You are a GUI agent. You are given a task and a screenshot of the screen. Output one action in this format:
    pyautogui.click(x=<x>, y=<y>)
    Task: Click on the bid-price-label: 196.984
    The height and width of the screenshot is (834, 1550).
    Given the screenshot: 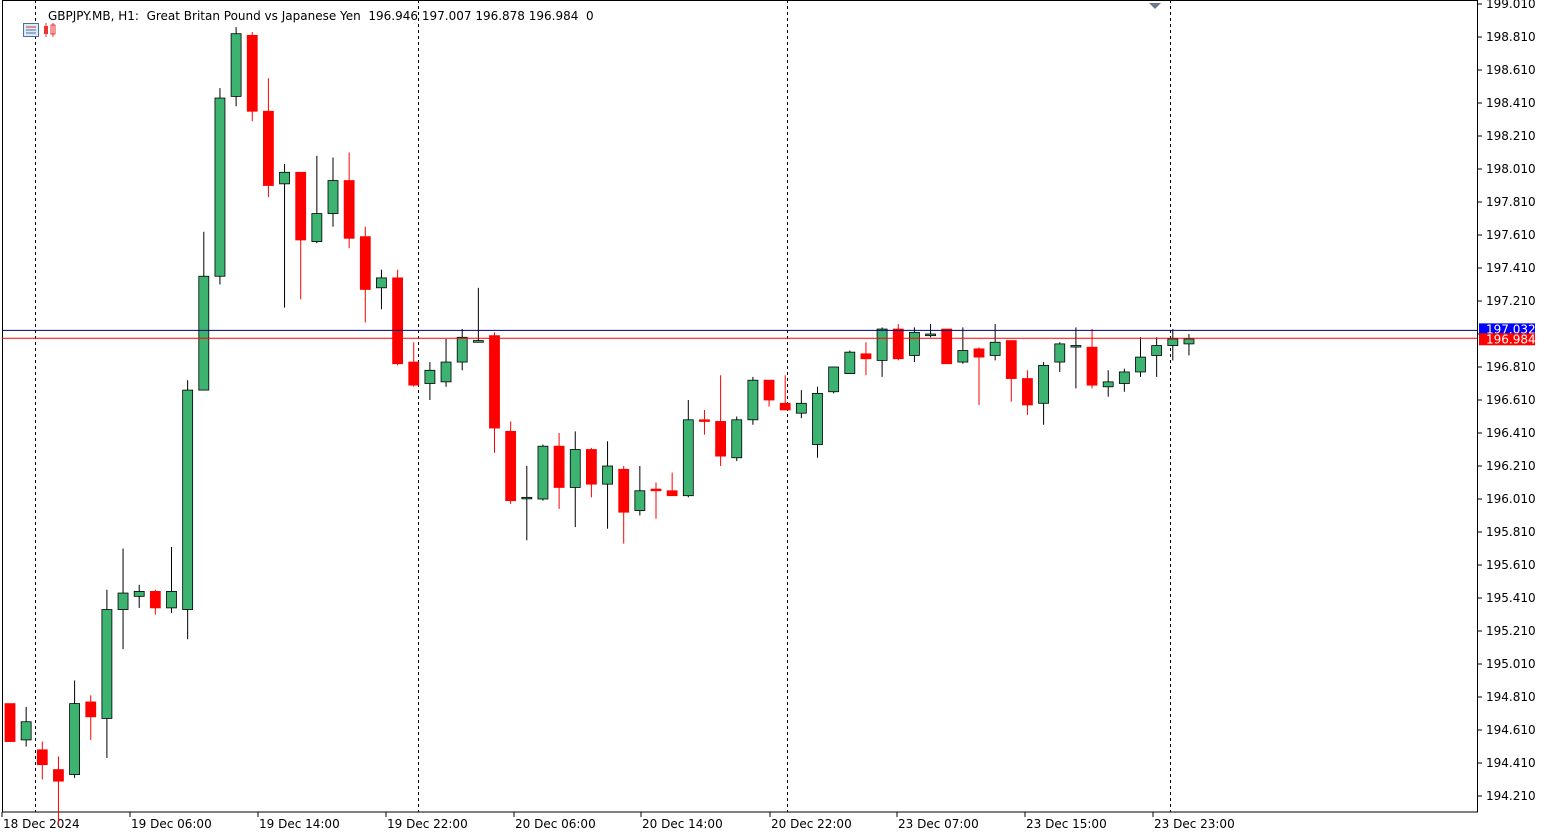 What is the action you would take?
    pyautogui.click(x=1511, y=339)
    